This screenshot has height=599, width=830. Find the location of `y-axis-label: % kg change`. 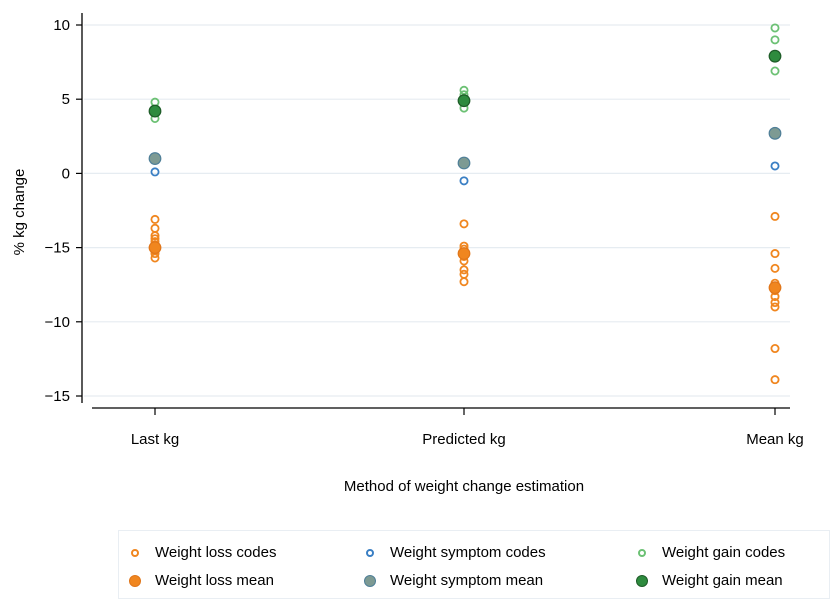

y-axis-label: % kg change is located at coordinates (19, 212).